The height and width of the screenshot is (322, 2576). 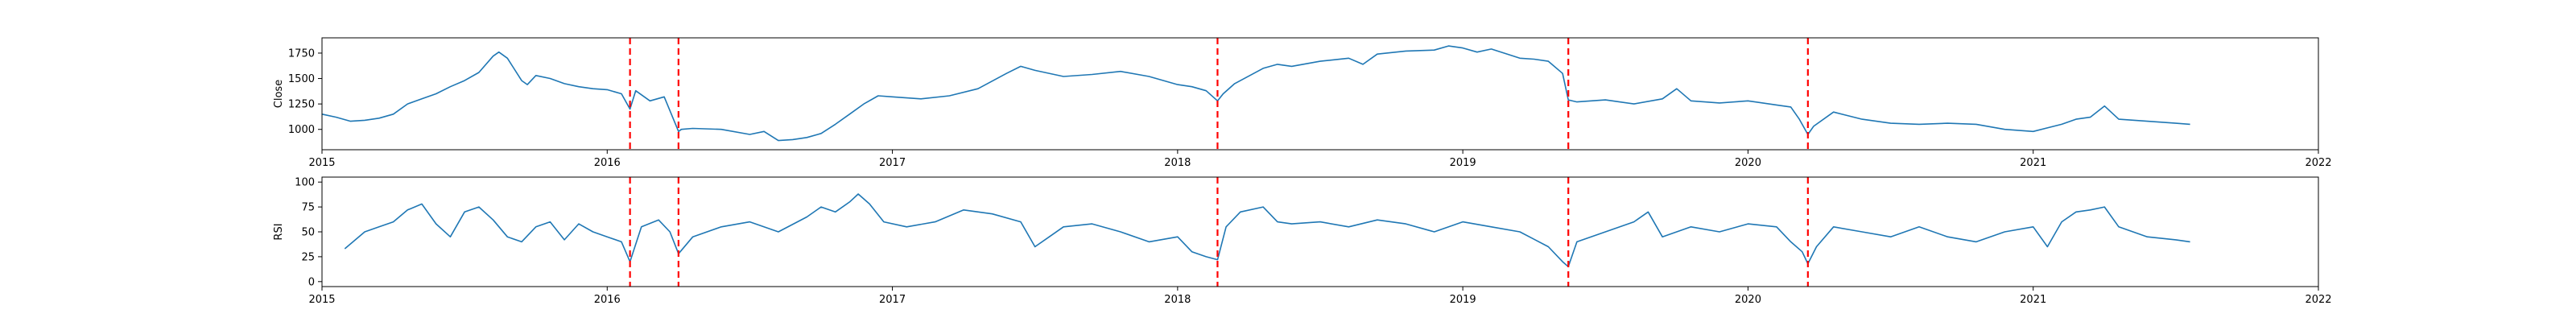 What do you see at coordinates (607, 300) in the screenshot?
I see `rsi-x-tick-label: 2016` at bounding box center [607, 300].